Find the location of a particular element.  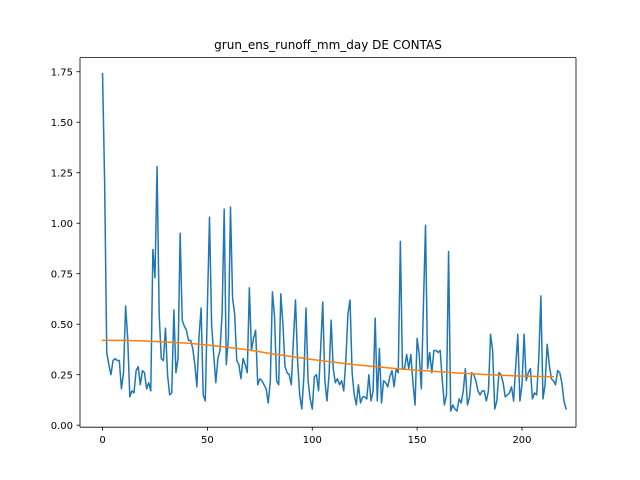

y-tick-label: 1.50 is located at coordinates (62, 123).